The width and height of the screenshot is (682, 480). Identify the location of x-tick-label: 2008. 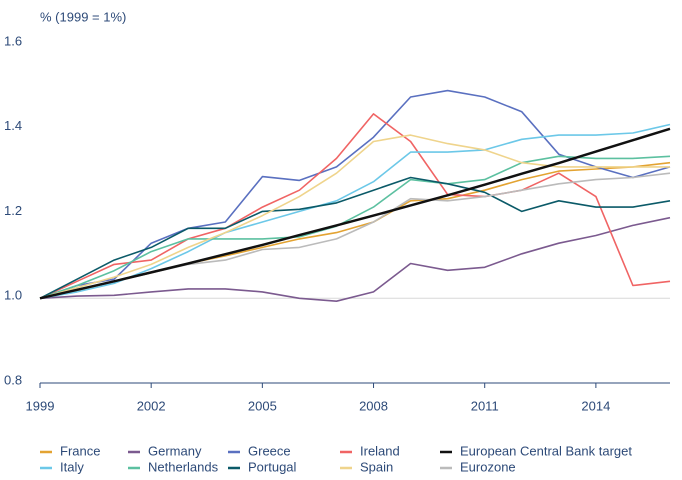
(373, 405).